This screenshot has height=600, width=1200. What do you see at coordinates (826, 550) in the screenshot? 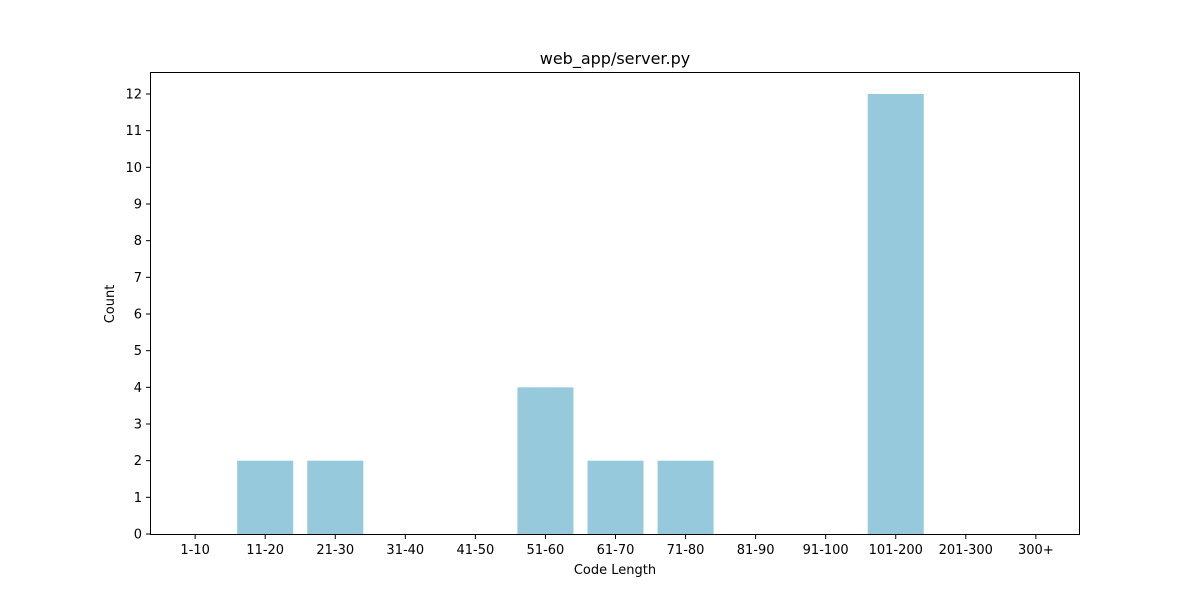
I see `x-tick-label: 91-100` at bounding box center [826, 550].